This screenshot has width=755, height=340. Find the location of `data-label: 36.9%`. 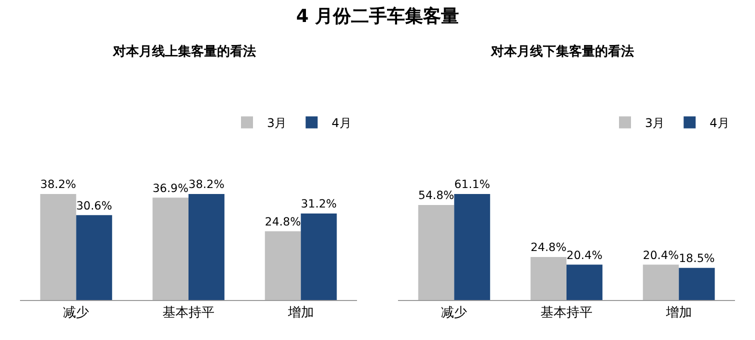

data-label: 36.9% is located at coordinates (170, 188).